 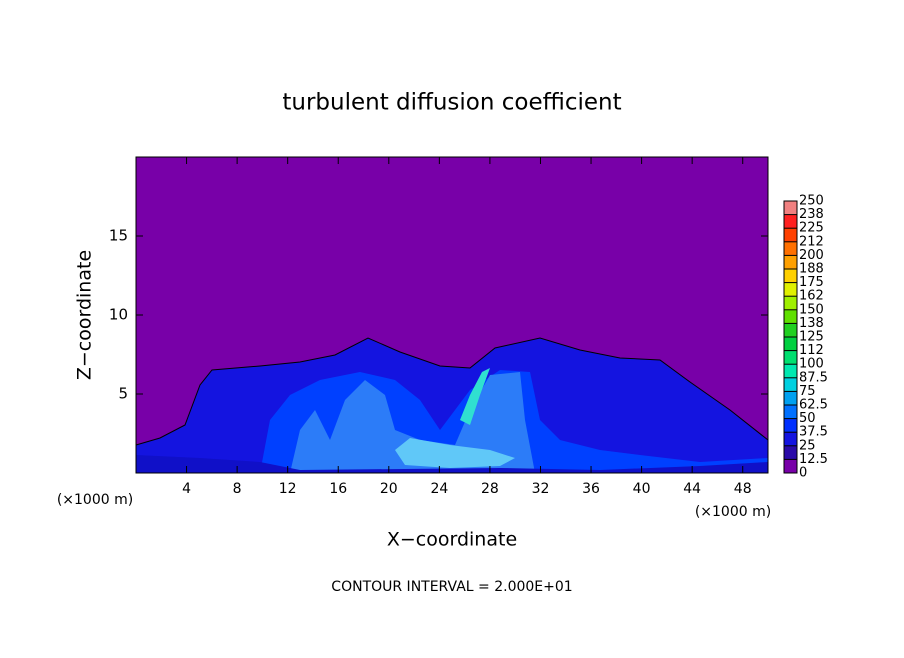 I want to click on colorbar-label: 87.5, so click(x=813, y=377).